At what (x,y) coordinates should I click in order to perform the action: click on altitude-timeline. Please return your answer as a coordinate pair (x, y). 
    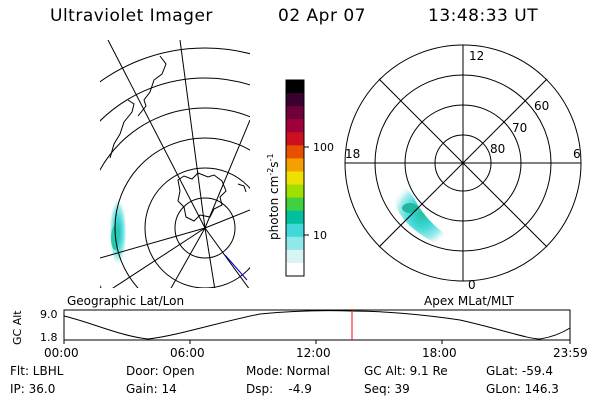
    Looking at the image, I should click on (317, 326).